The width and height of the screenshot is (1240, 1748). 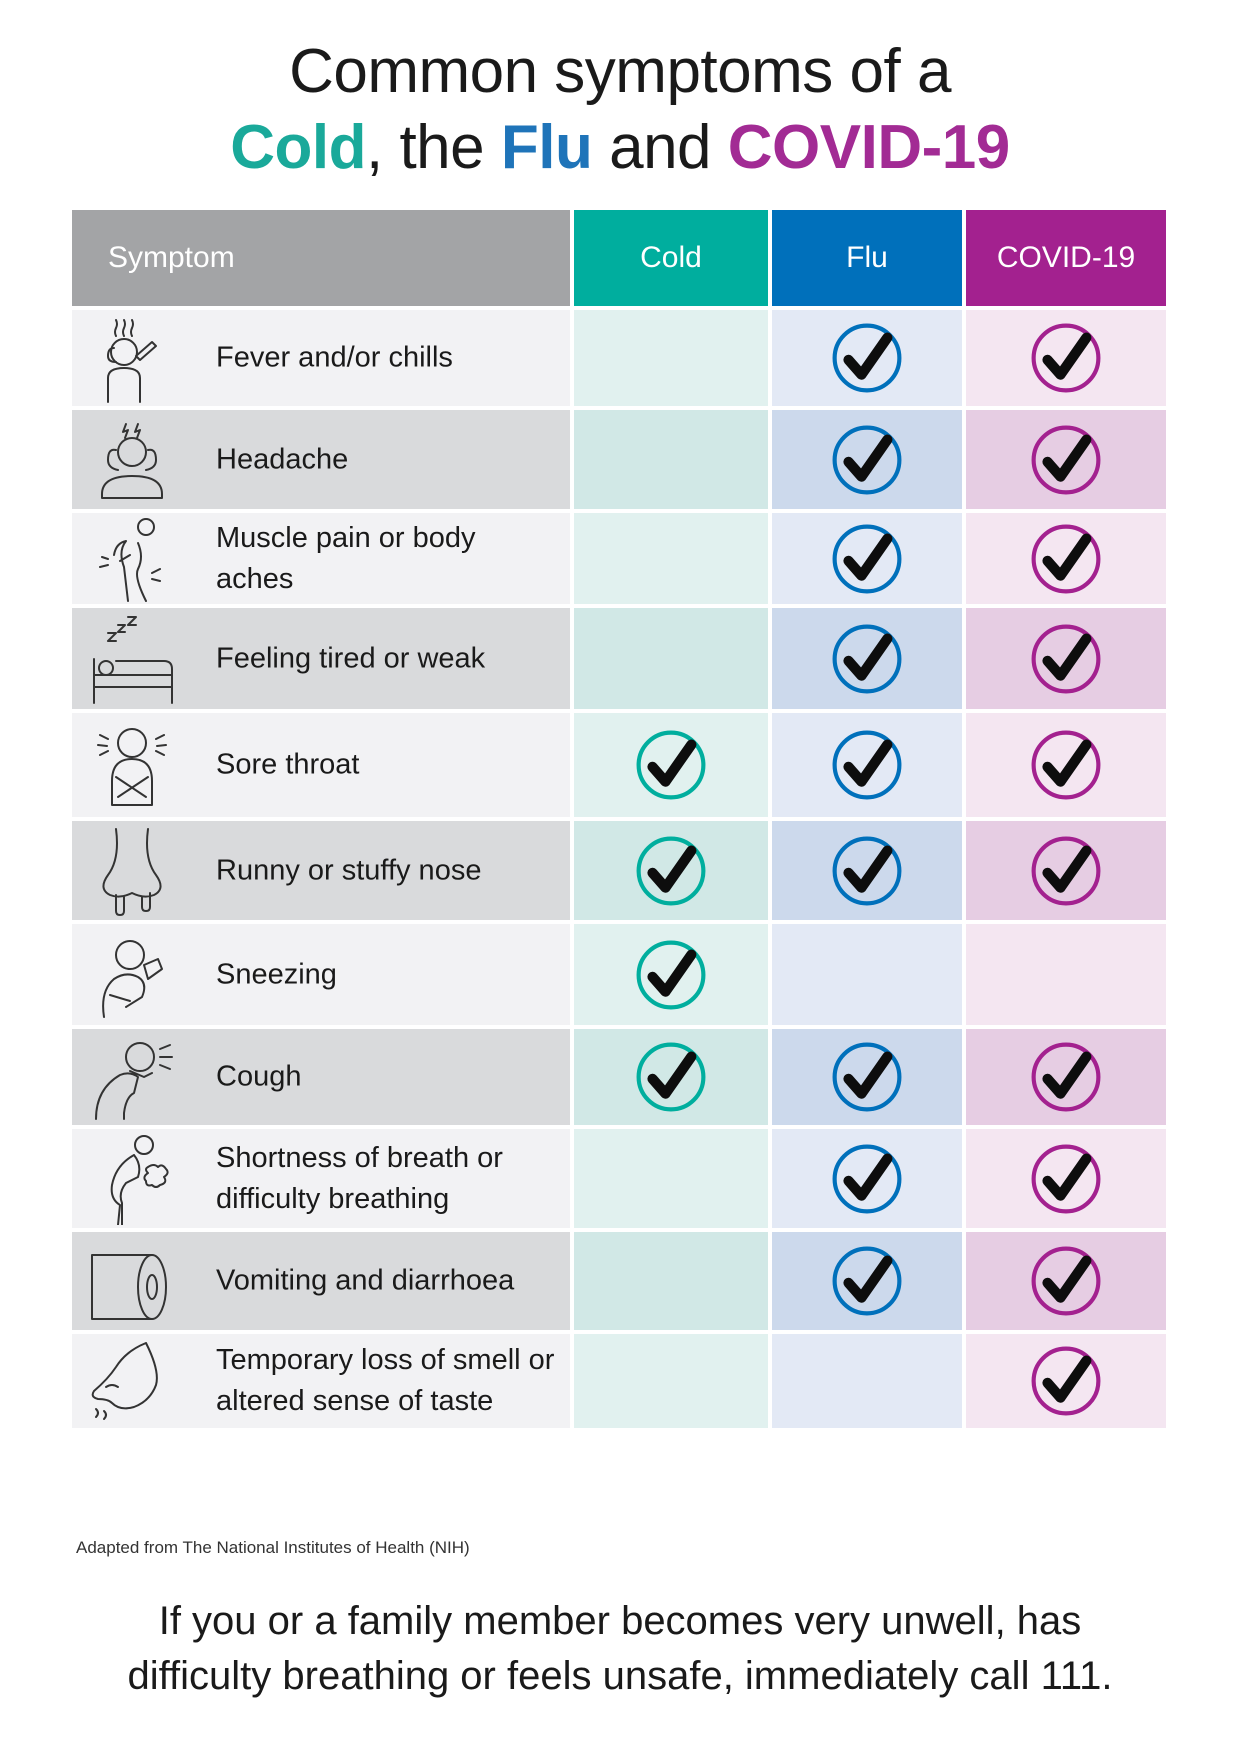 I want to click on symptom-cell: Feeling tired or weak, so click(x=321, y=658).